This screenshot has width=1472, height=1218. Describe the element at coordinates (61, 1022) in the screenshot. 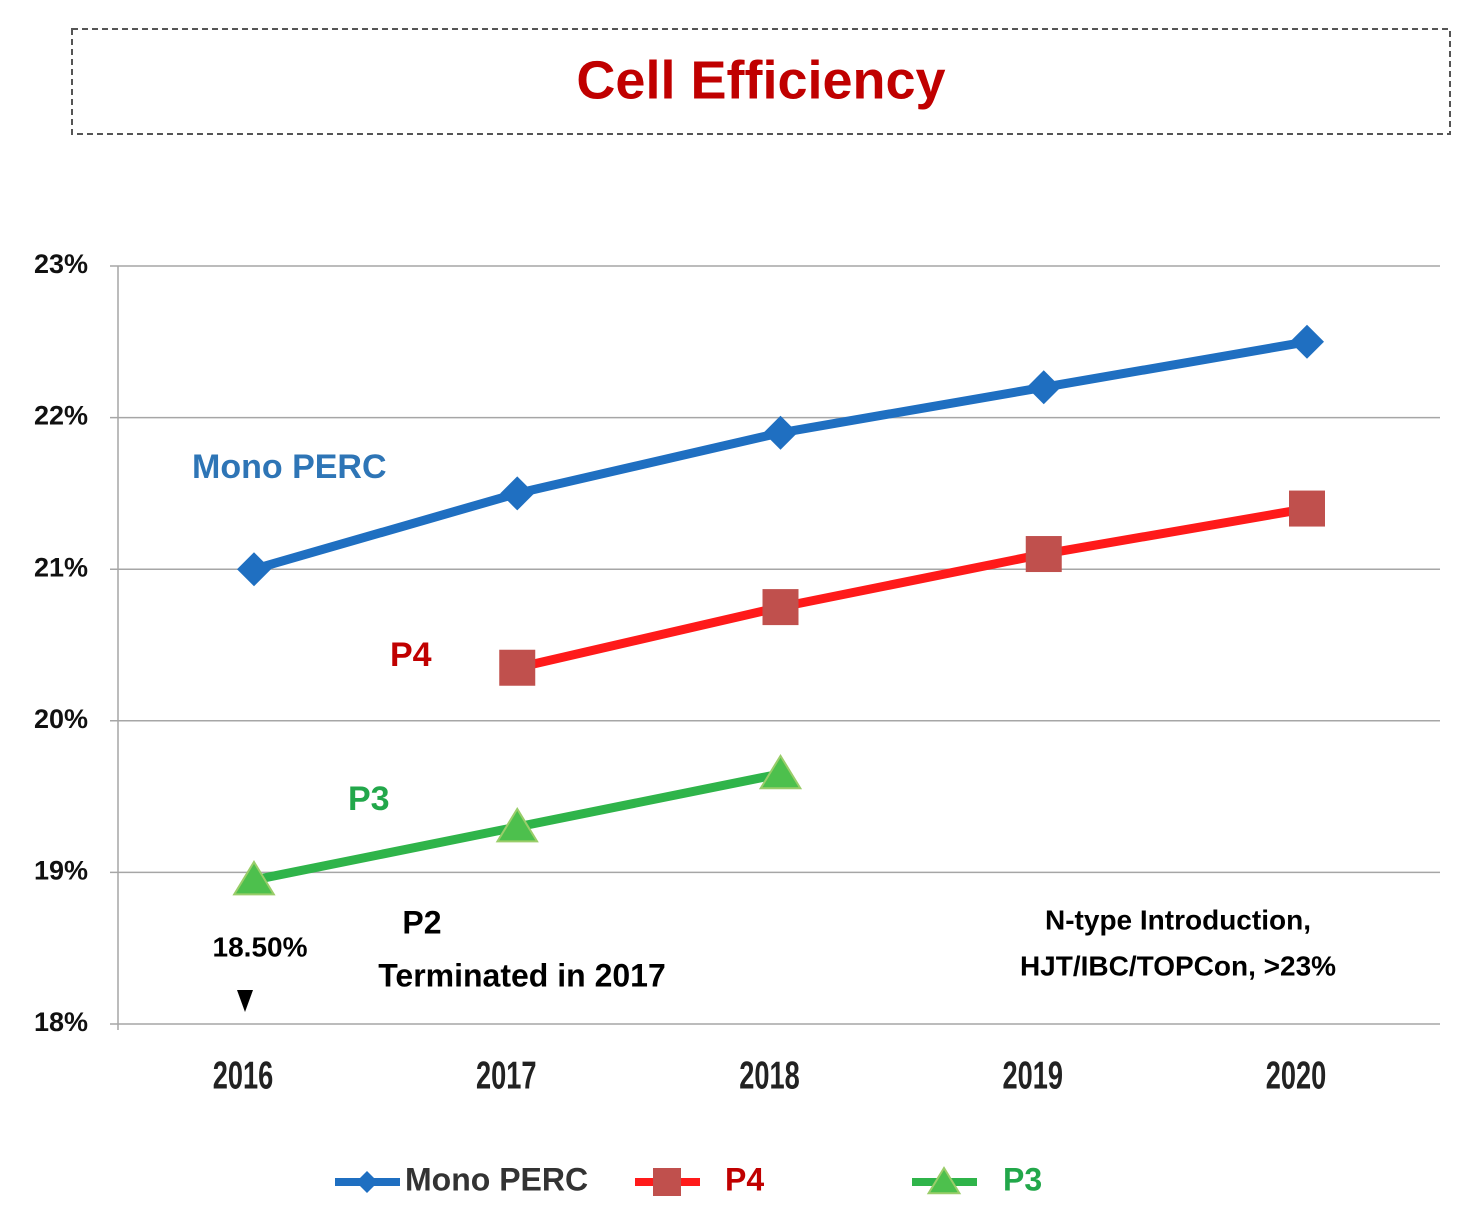

I see `y-tick-label: 18%` at that location.